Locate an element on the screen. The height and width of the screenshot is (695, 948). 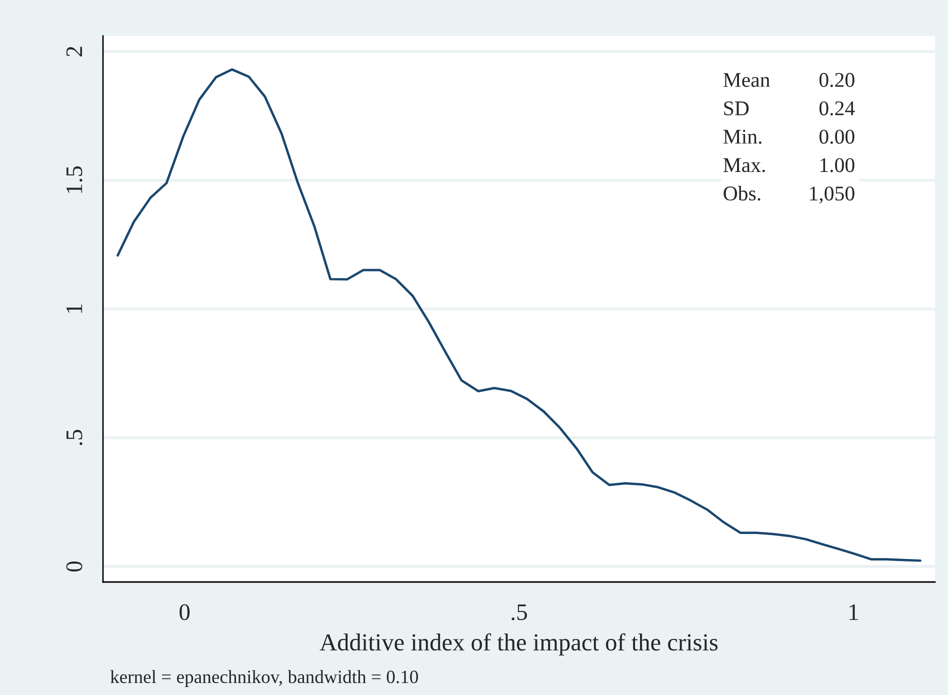
annotation: 0.00 is located at coordinates (836, 137).